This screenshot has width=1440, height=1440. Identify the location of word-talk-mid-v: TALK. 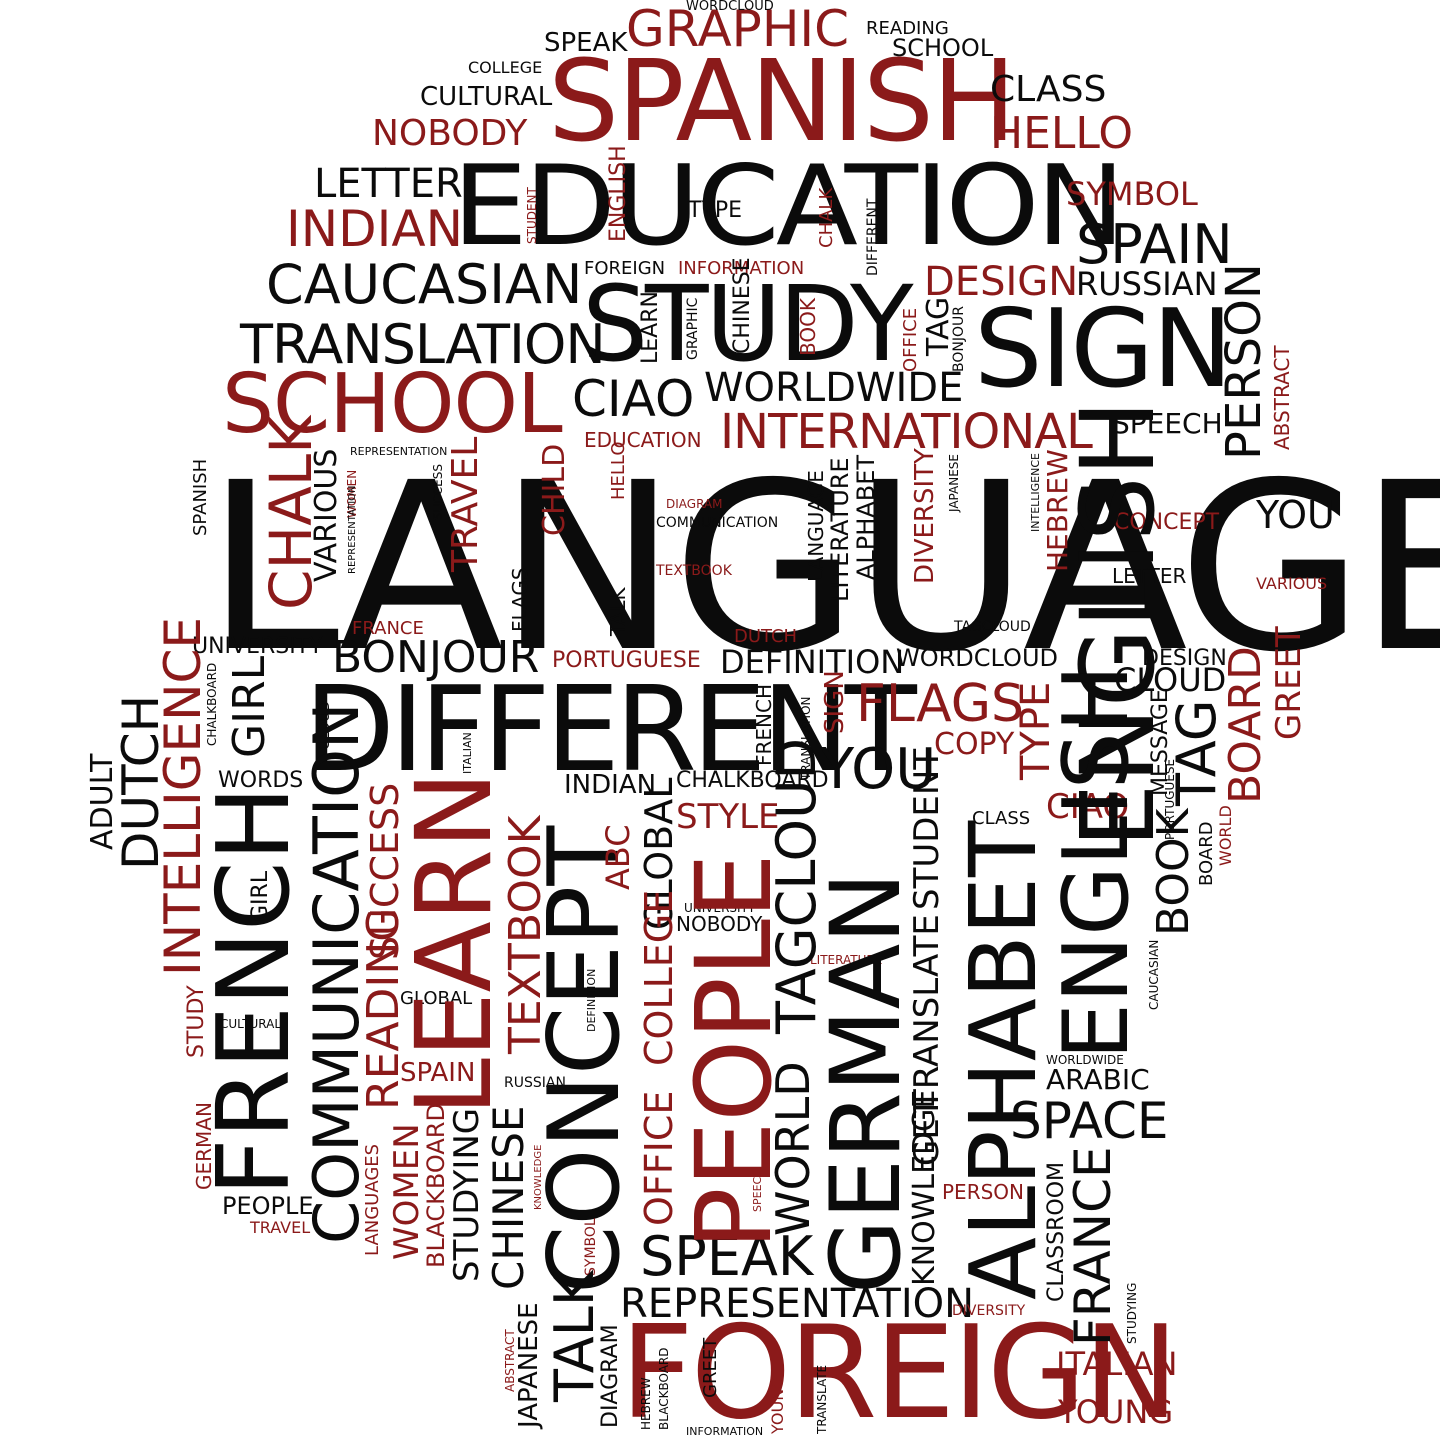
(618, 611).